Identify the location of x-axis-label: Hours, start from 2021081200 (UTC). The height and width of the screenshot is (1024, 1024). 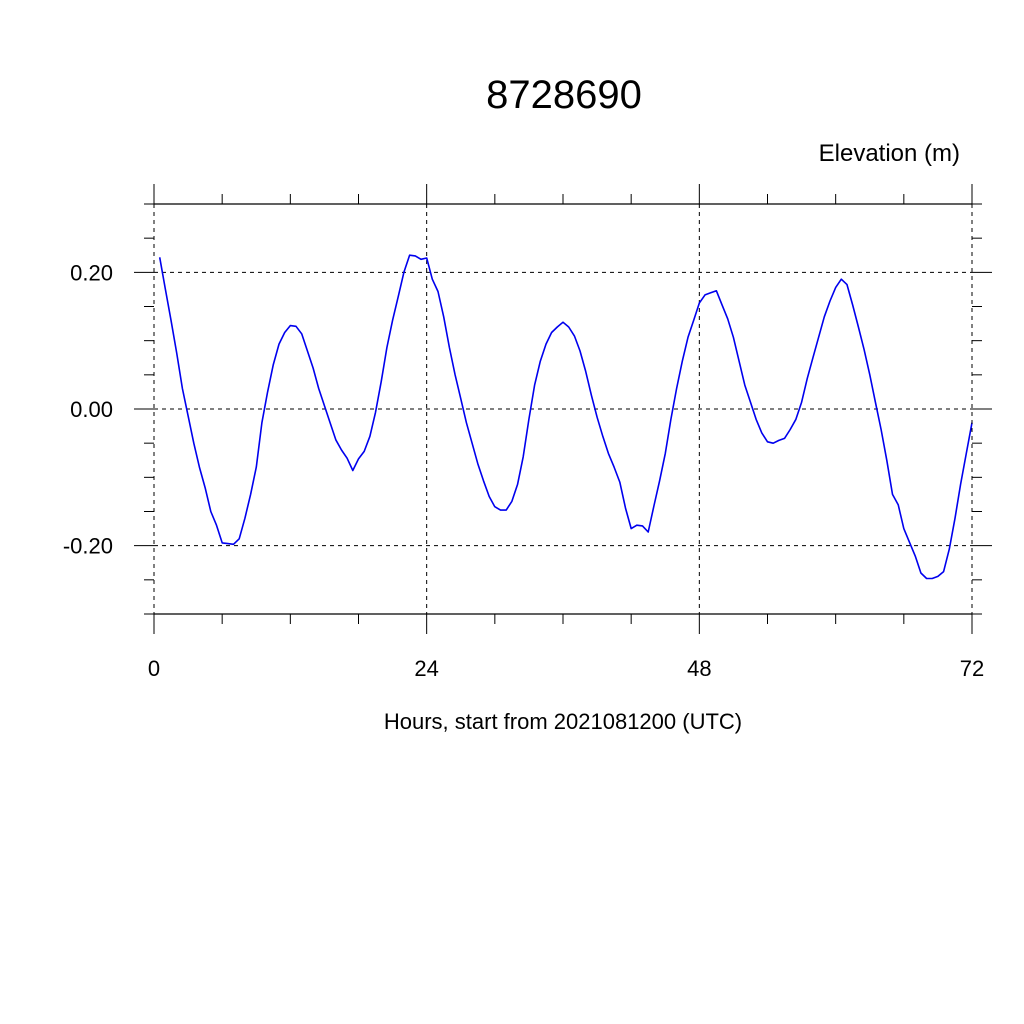
(563, 721).